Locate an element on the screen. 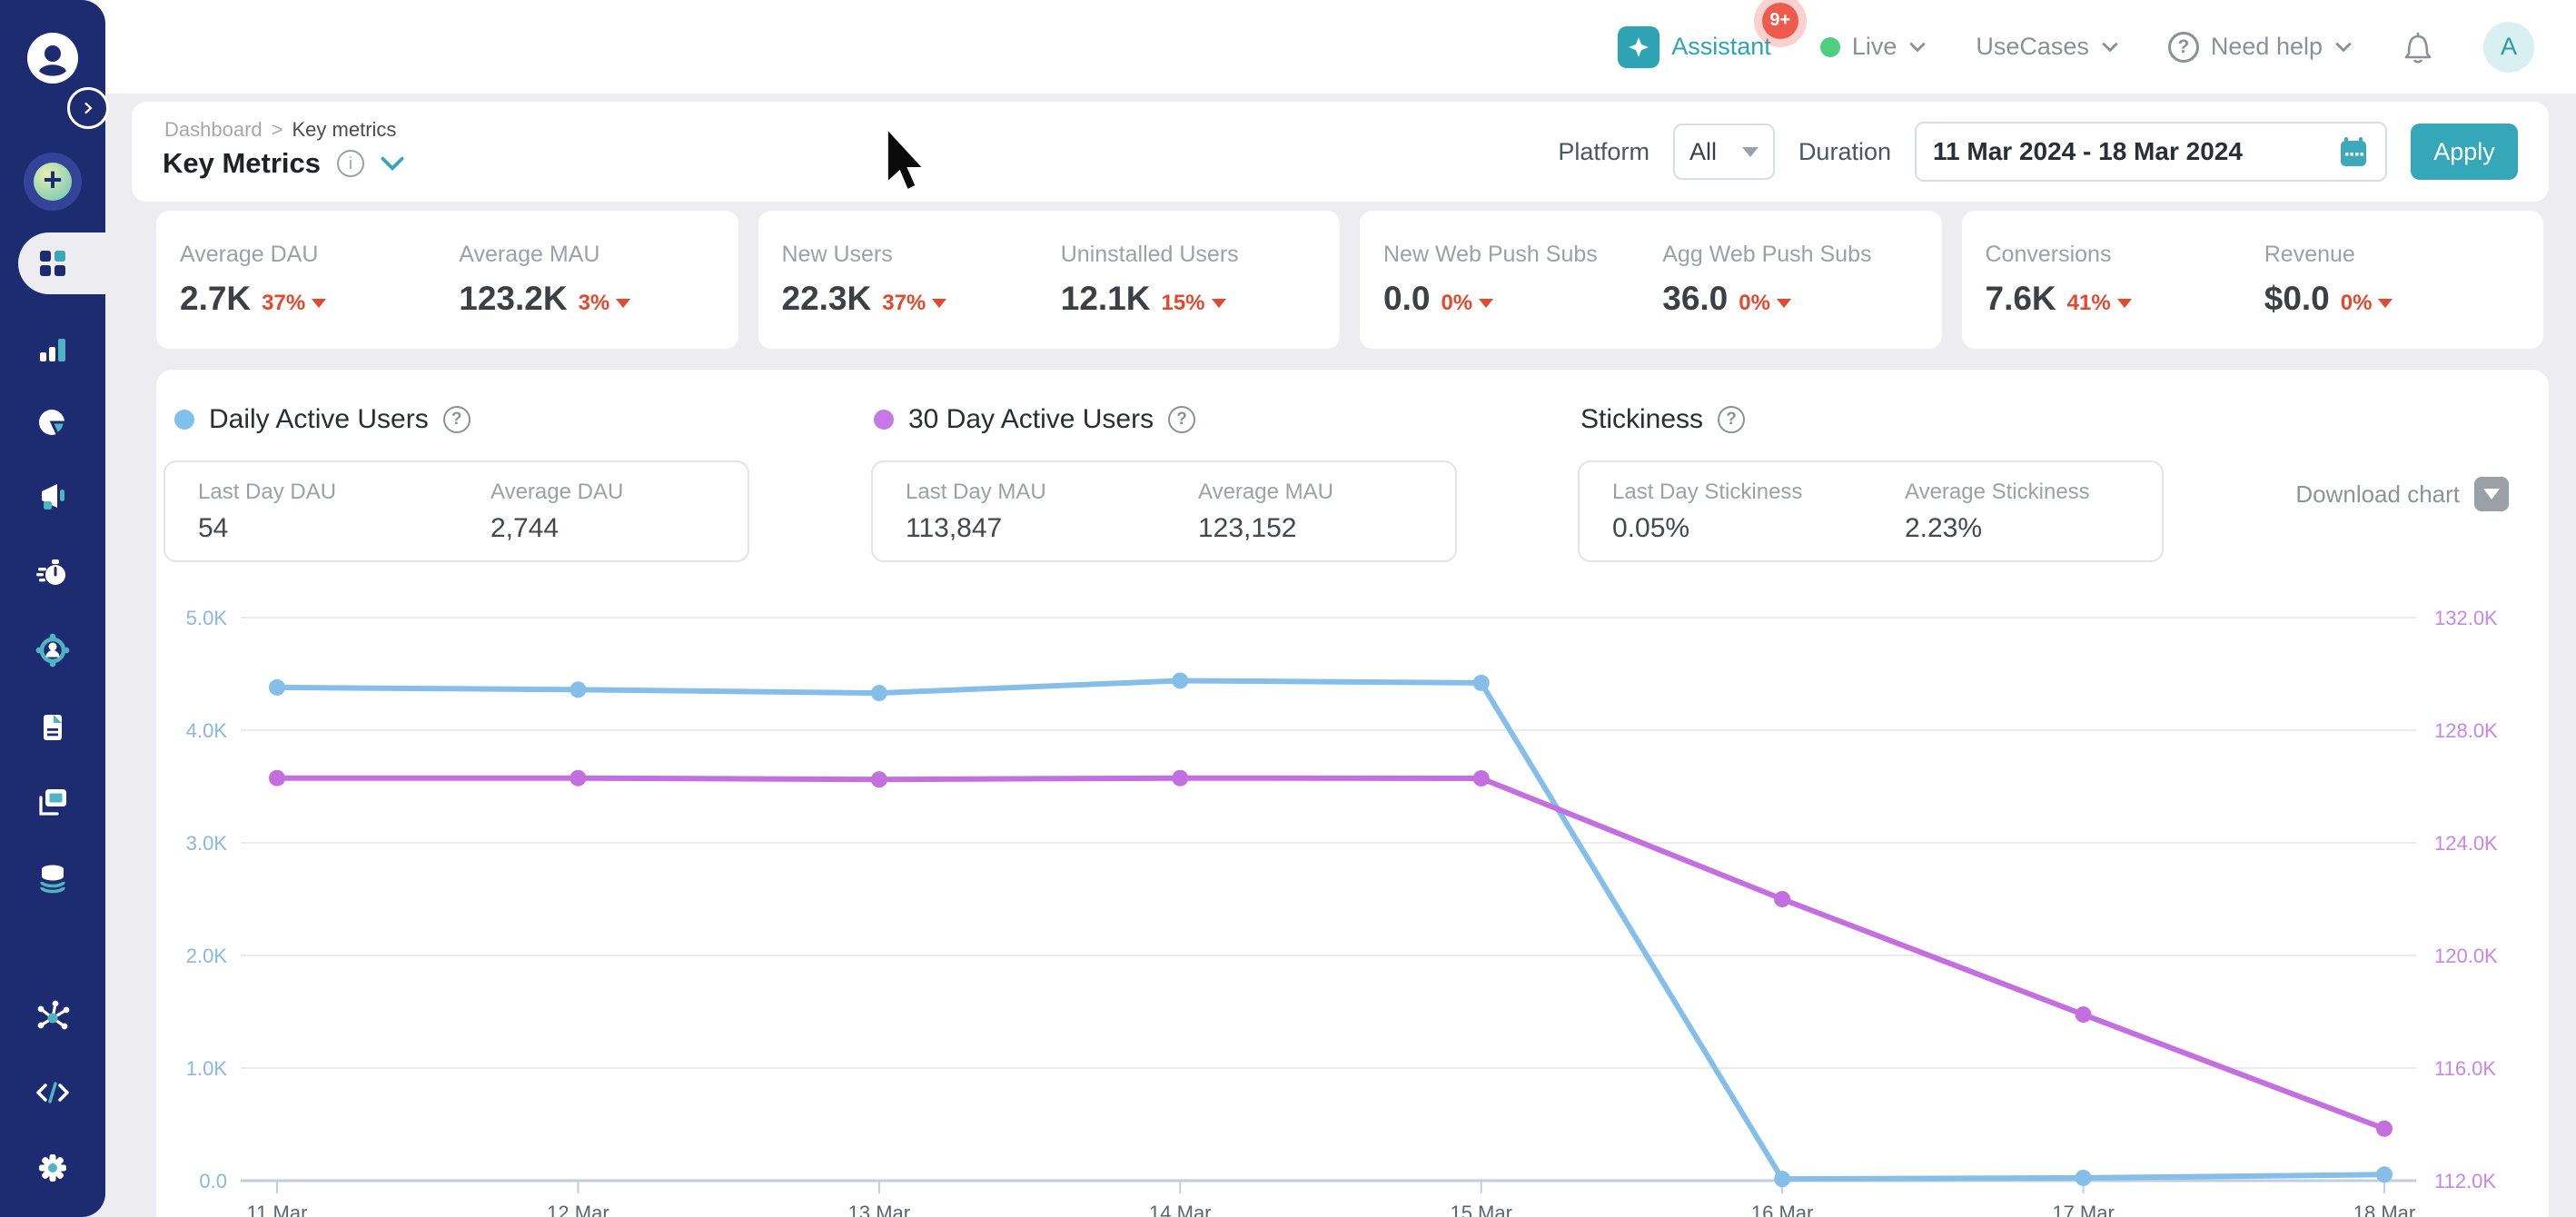 This screenshot has width=2576, height=1217. kpi-value: $0.0 is located at coordinates (2297, 298).